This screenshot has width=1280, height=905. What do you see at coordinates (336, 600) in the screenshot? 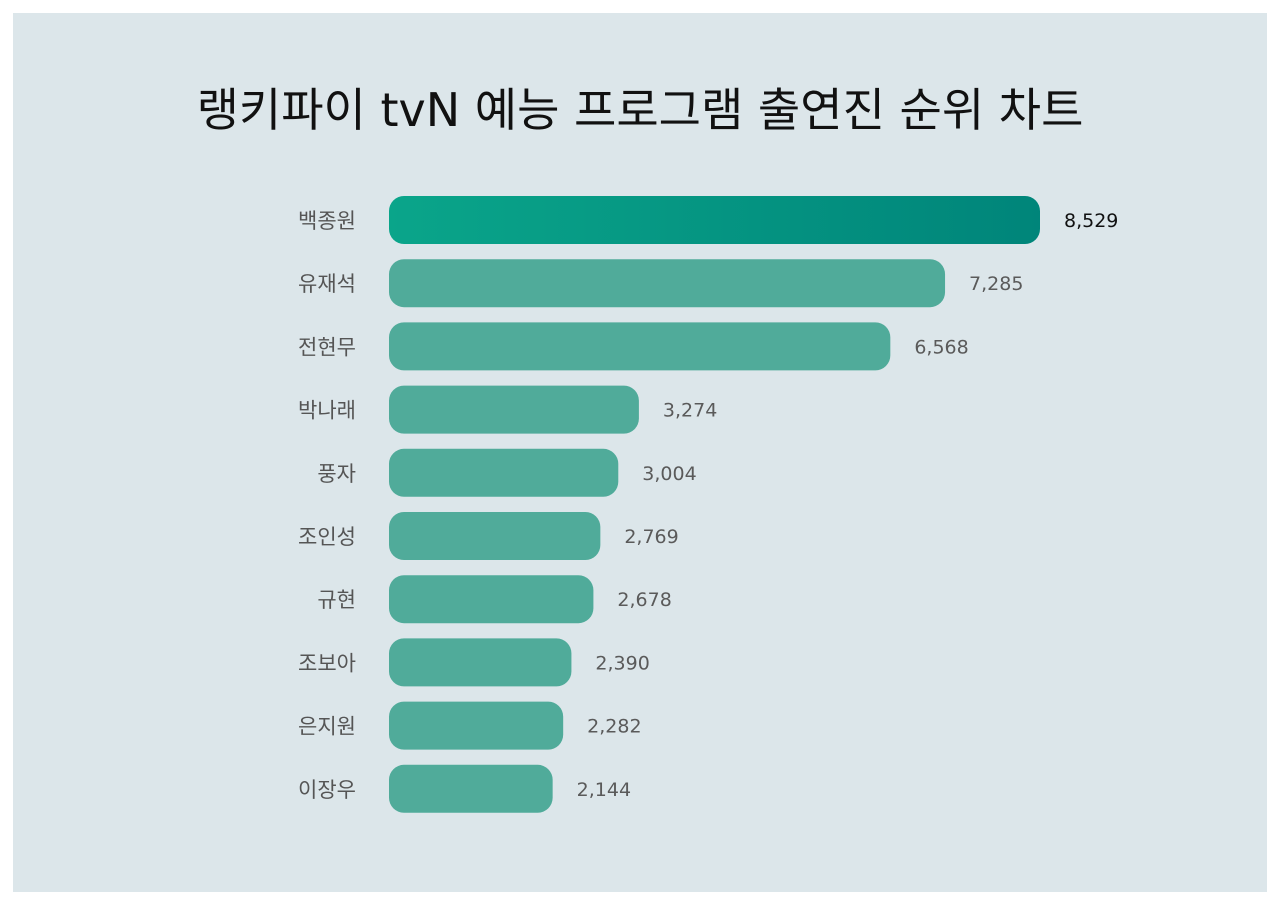
I see `category-label: 규현` at bounding box center [336, 600].